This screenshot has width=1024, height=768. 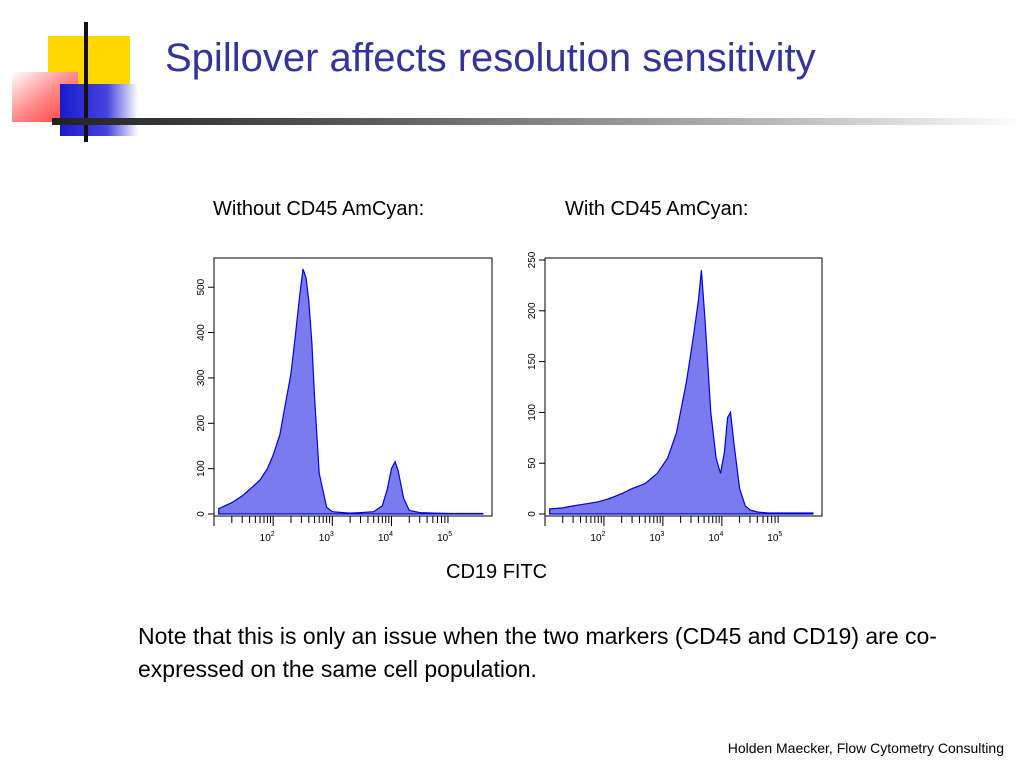 I want to click on left-histogram-series, so click(x=351, y=391).